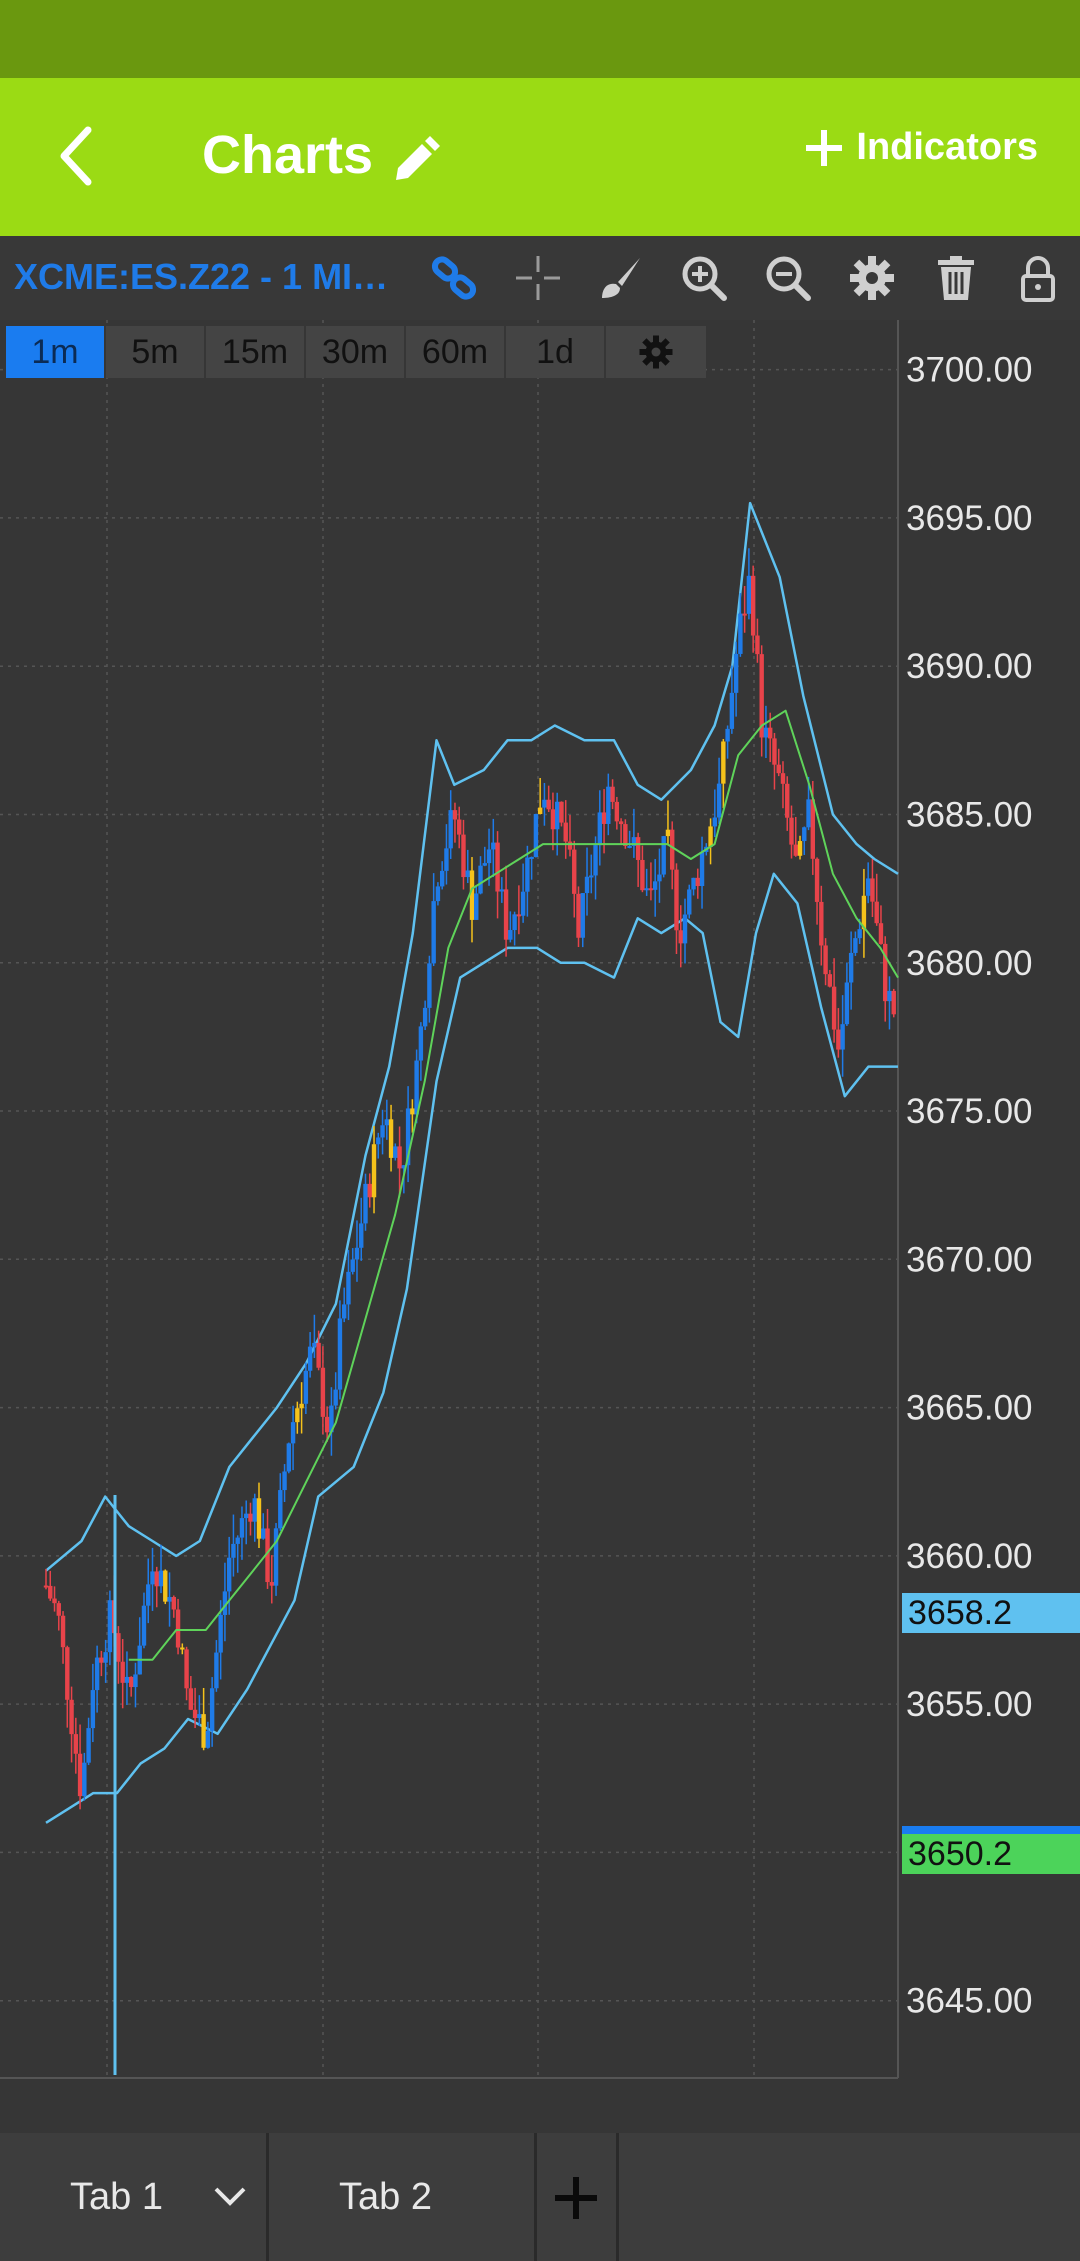 This screenshot has height=2261, width=1080. I want to click on trash-icon, so click(956, 278).